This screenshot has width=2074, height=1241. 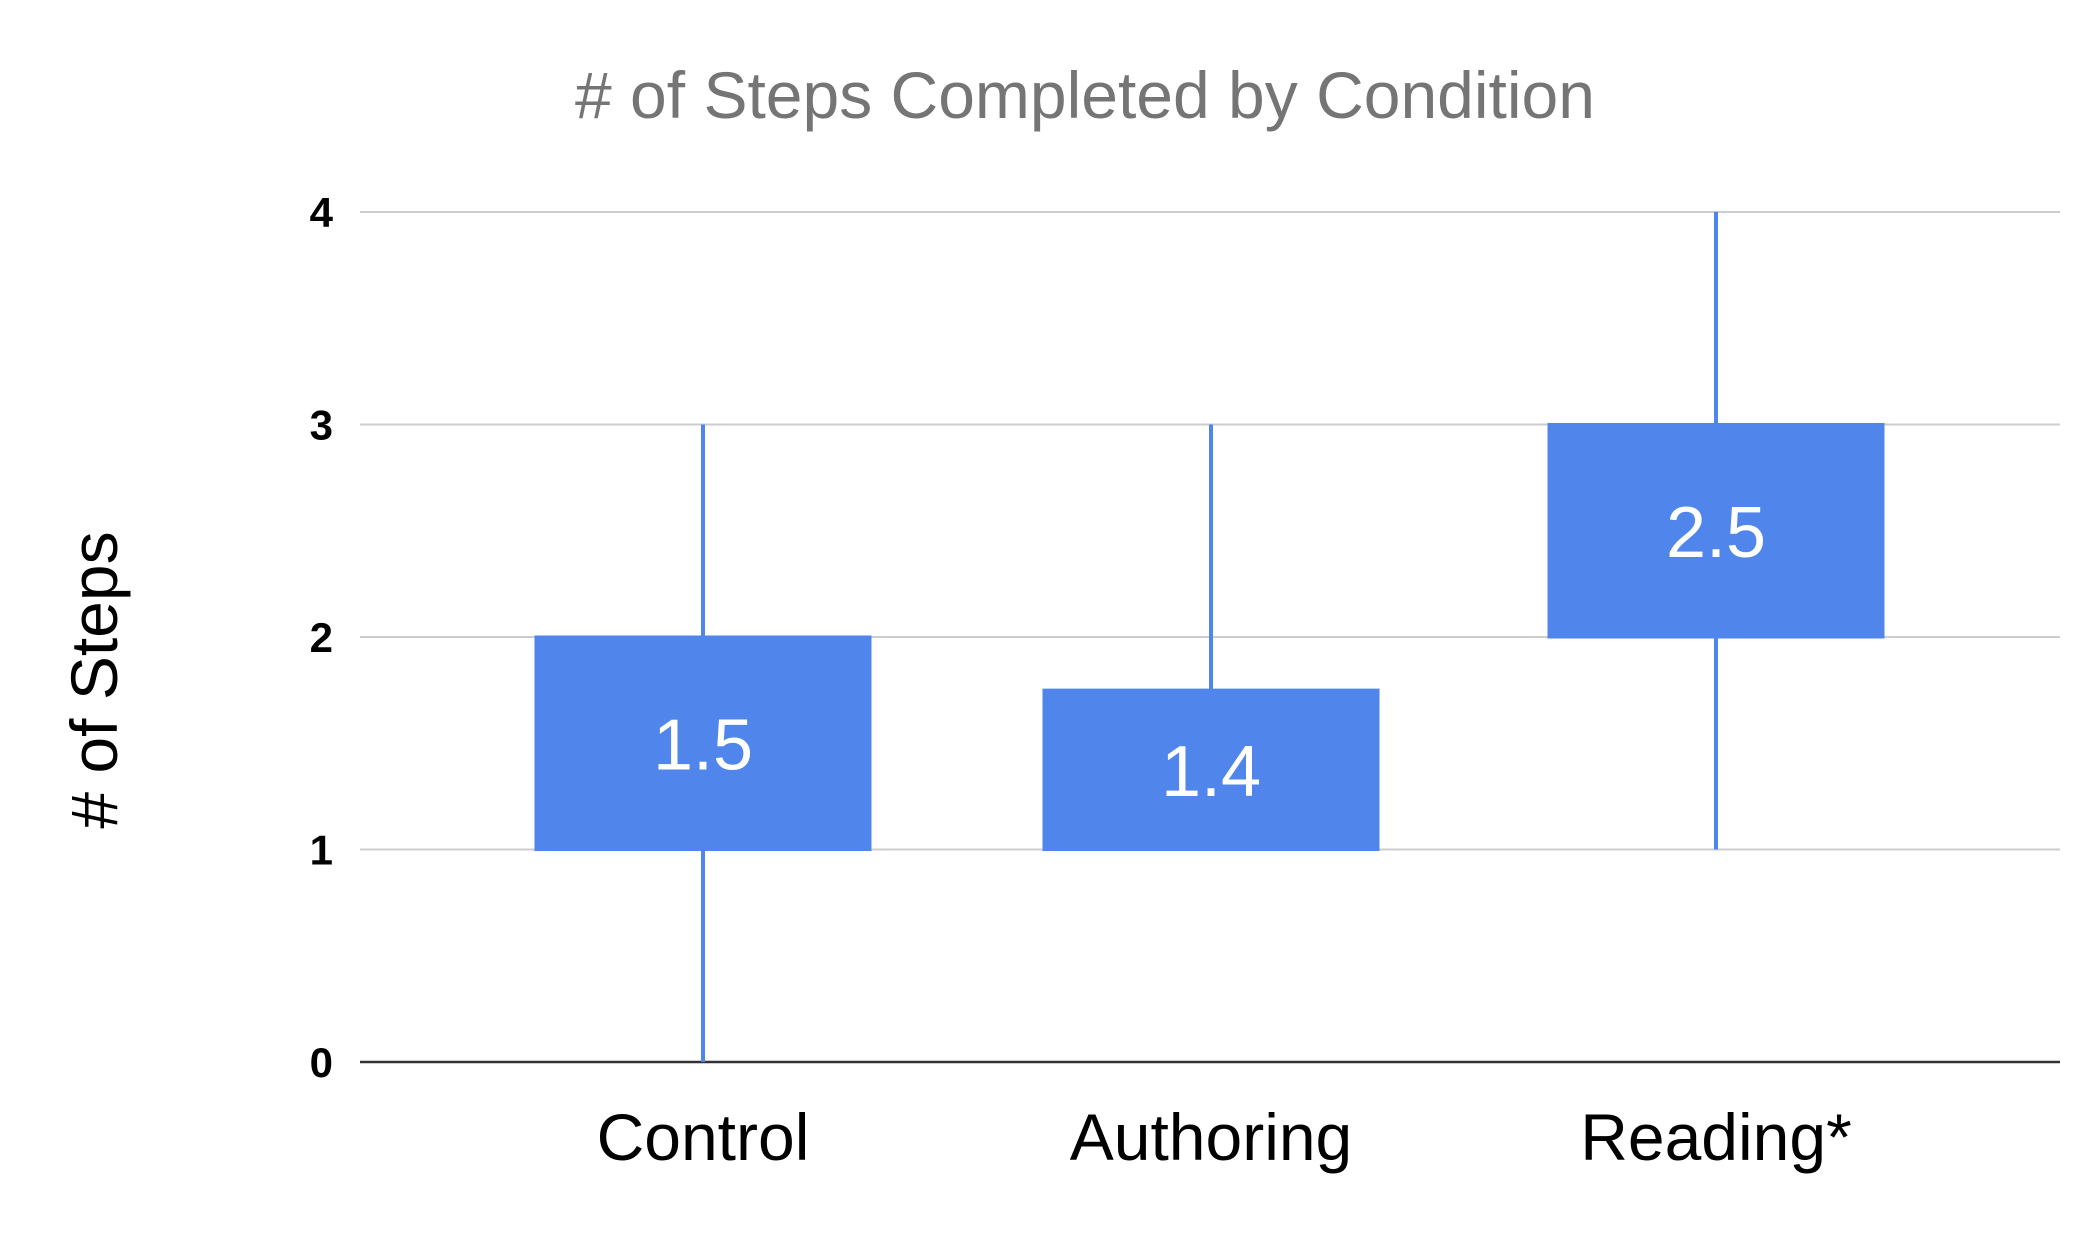 I want to click on box-reading, so click(x=1716, y=531).